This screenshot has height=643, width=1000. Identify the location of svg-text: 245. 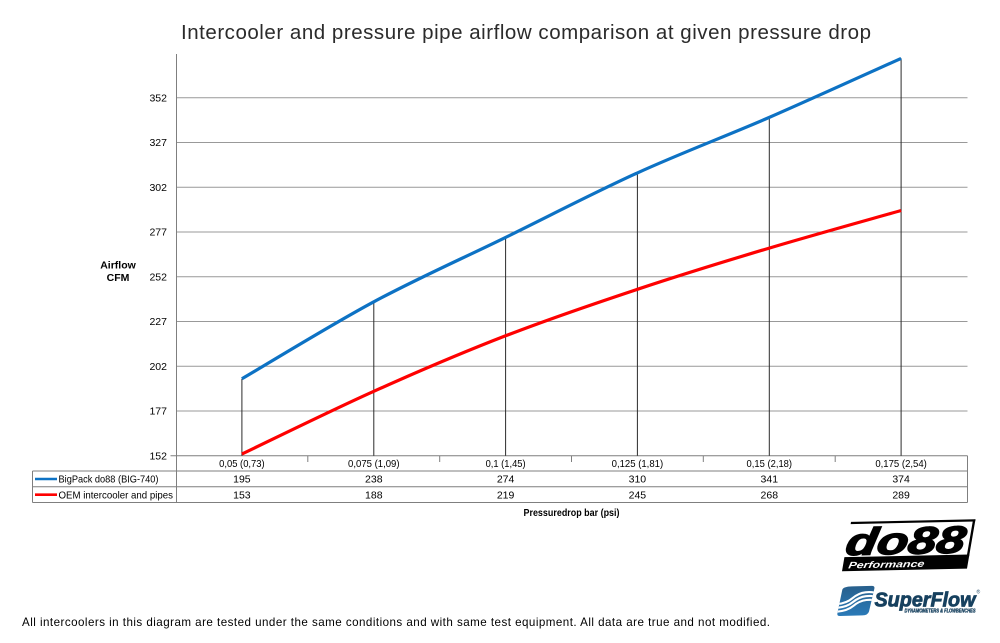
(638, 495).